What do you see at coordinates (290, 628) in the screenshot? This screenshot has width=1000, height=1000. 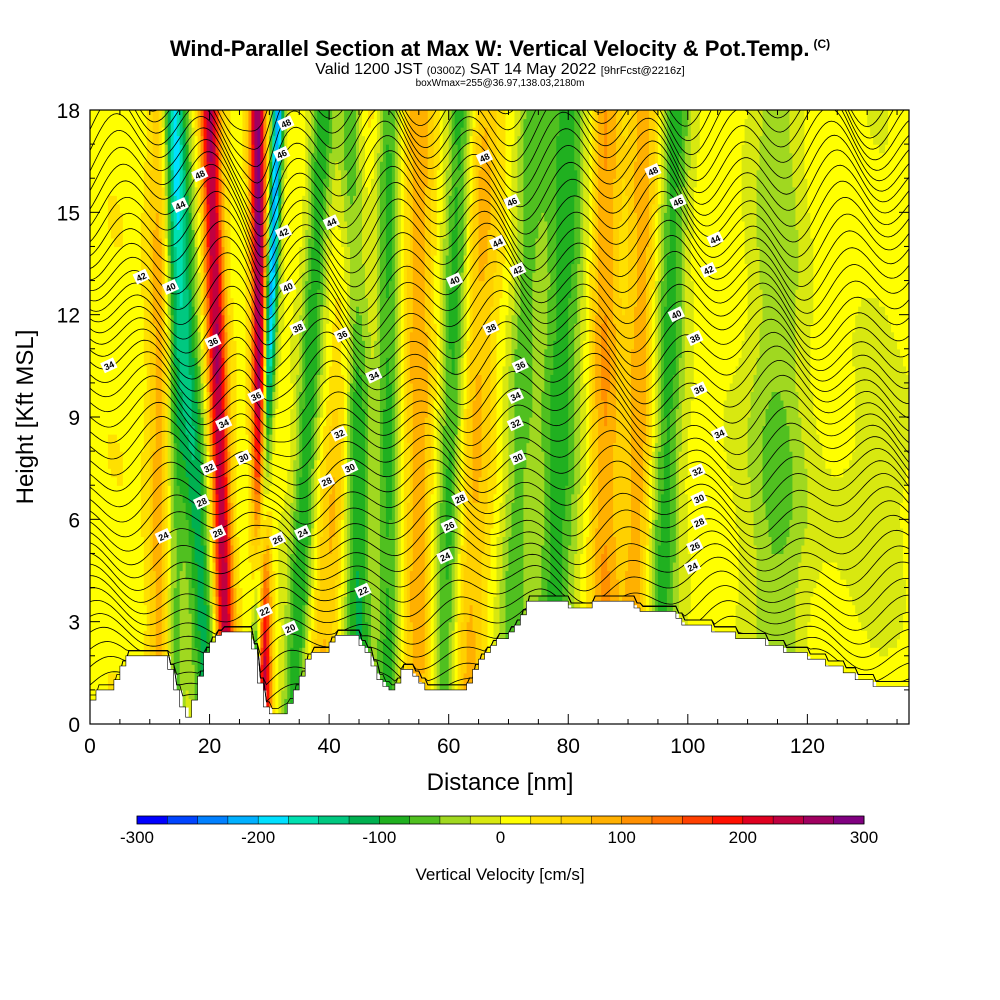 I see `isentrope-label-text: 20` at bounding box center [290, 628].